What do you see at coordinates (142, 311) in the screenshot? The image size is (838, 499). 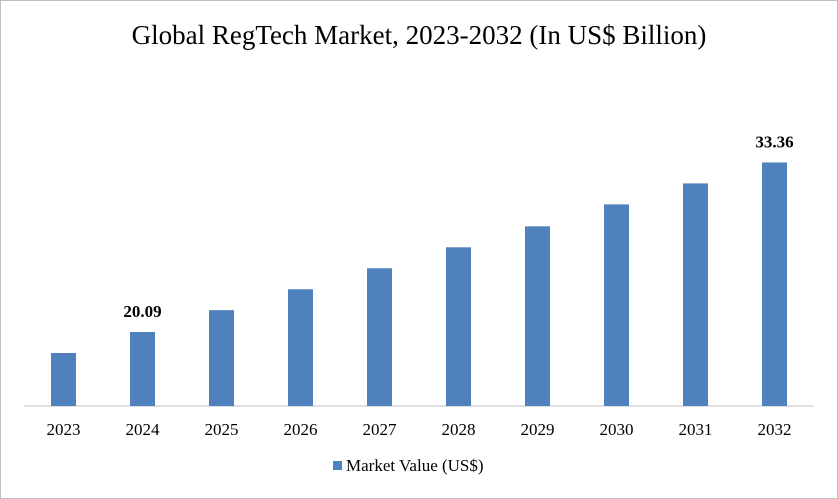 I see `data-label: 20.09` at bounding box center [142, 311].